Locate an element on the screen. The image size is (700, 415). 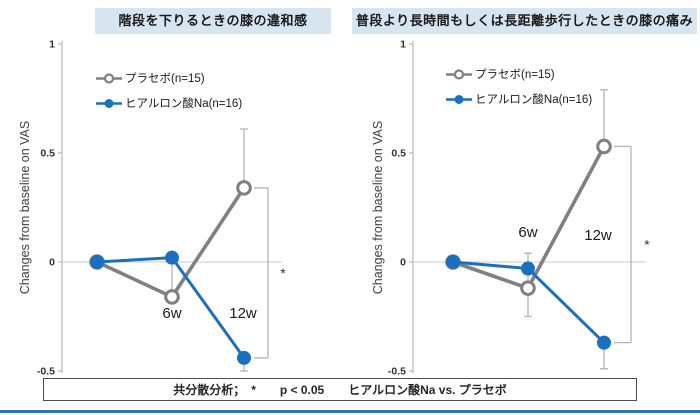
right-chart-legend: プラセボ(n=15) ヒアルロン酸Na(n=16) is located at coordinates (519, 86).